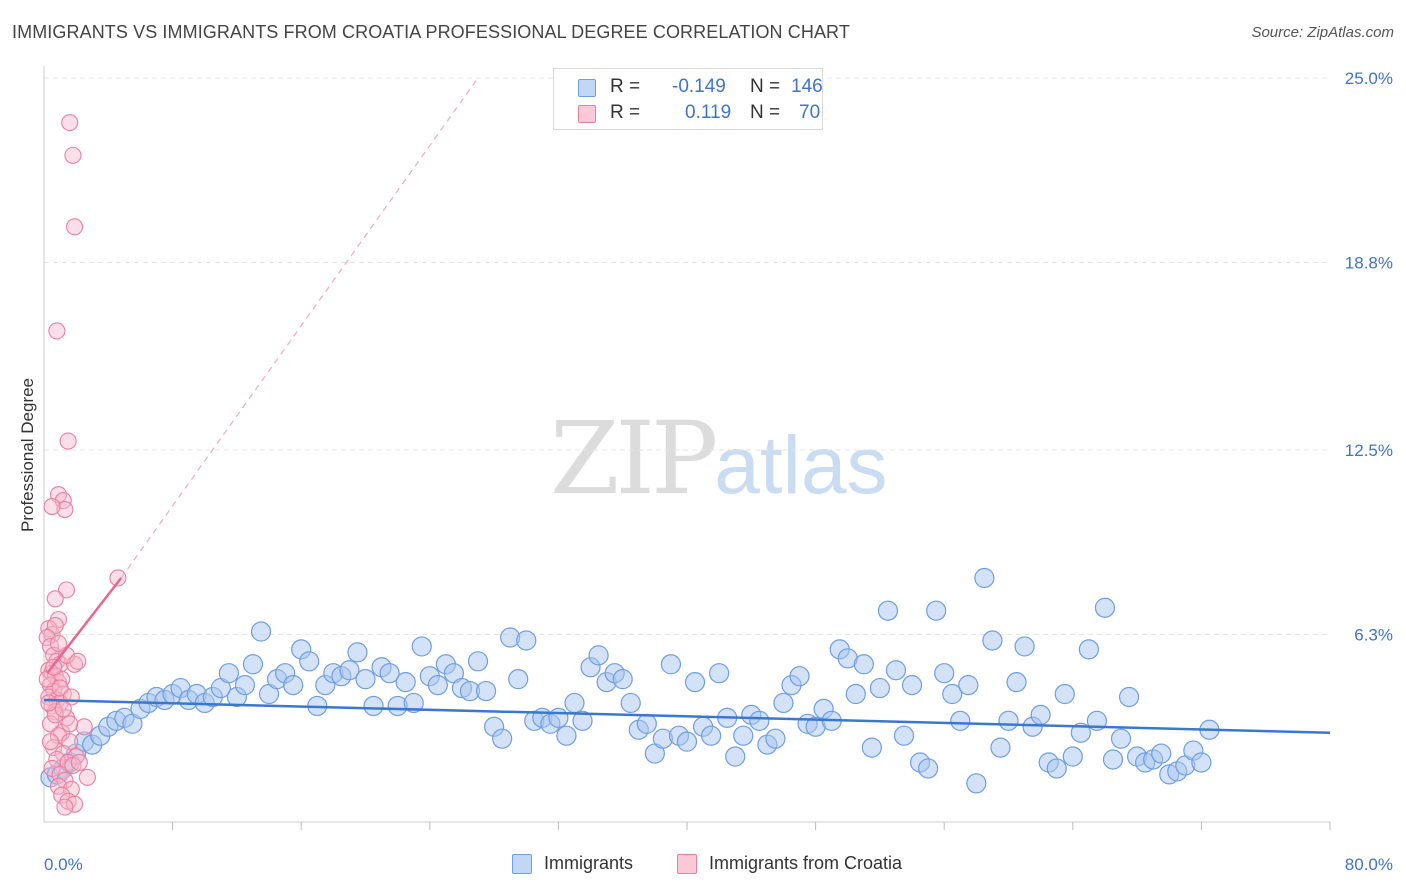 The width and height of the screenshot is (1406, 892). I want to click on y-tick-label: 12.5%, so click(1369, 450).